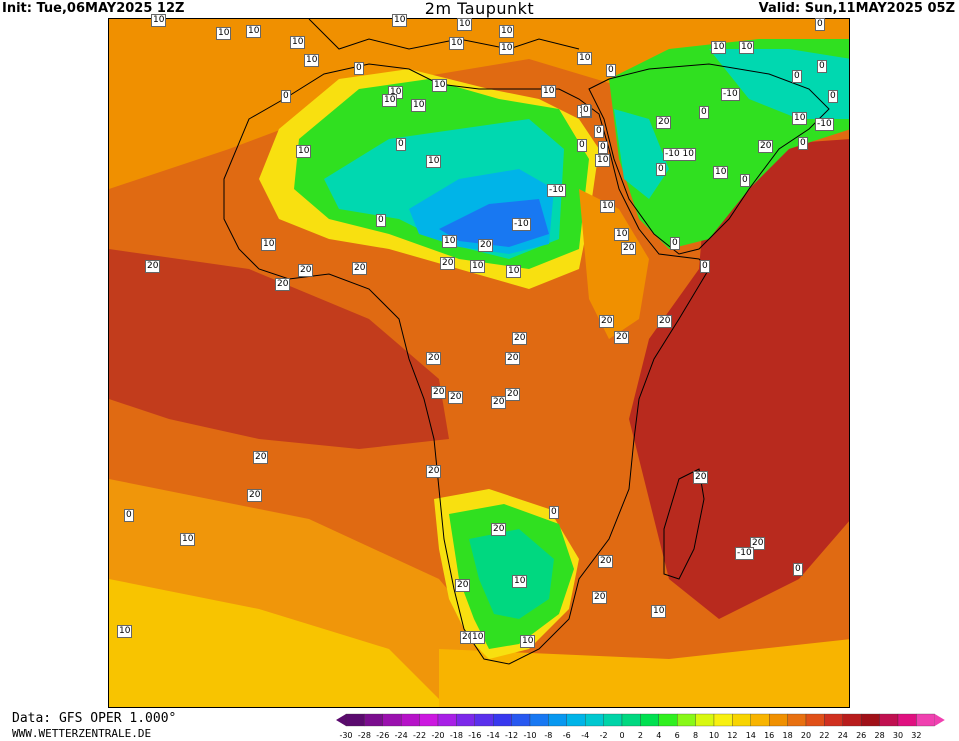 The image size is (959, 741). I want to click on legend-tick-label: -18, so click(456, 735).